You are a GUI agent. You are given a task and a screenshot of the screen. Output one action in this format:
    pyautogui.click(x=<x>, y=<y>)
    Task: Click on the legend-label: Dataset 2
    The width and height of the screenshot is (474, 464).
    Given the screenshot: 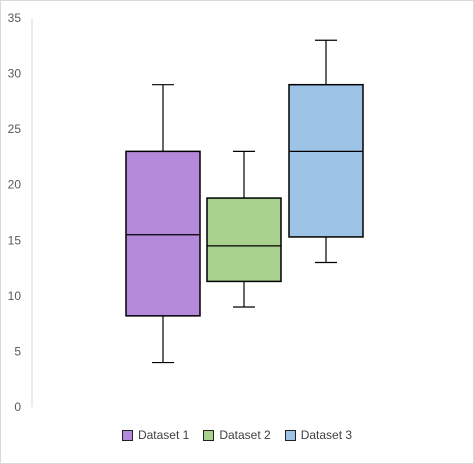 What is the action you would take?
    pyautogui.click(x=245, y=435)
    